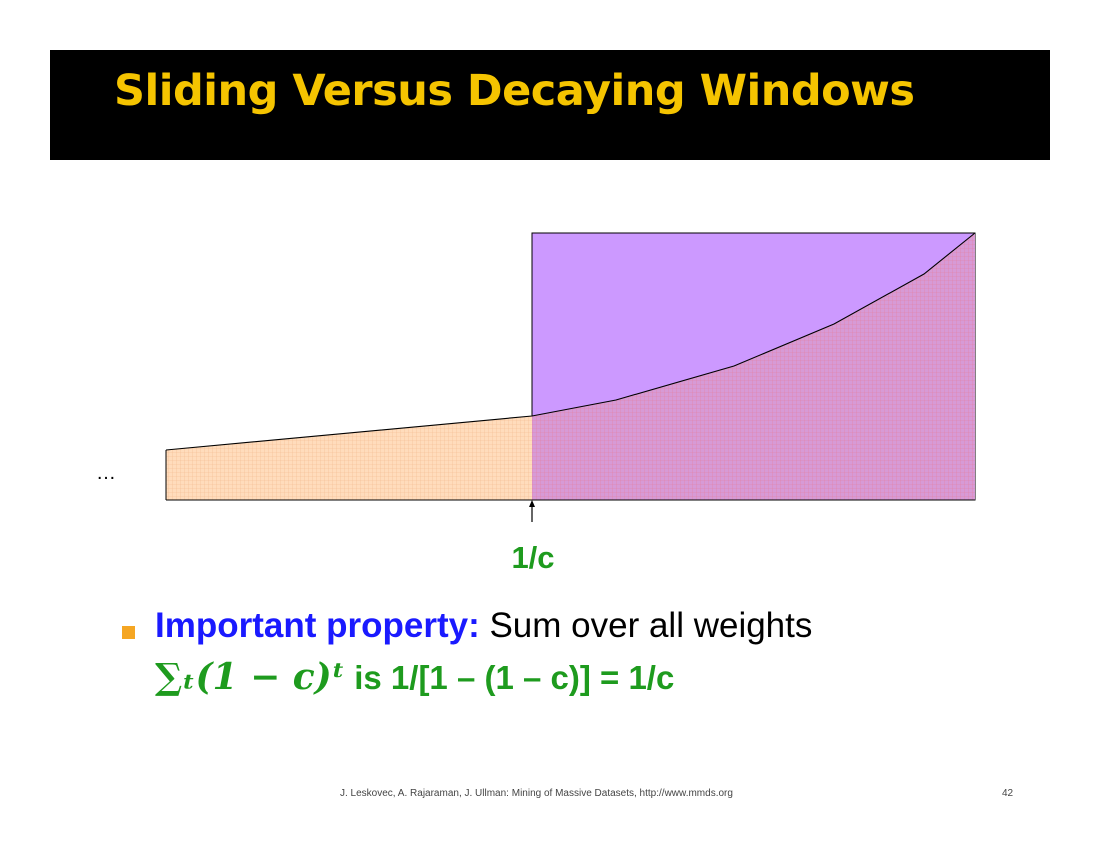 This screenshot has width=1100, height=850. I want to click on bullet-line-2: ∑ₜ(1 − c)ᵗ is 1/[1 – (1 – c)] = 1/c, so click(414, 677).